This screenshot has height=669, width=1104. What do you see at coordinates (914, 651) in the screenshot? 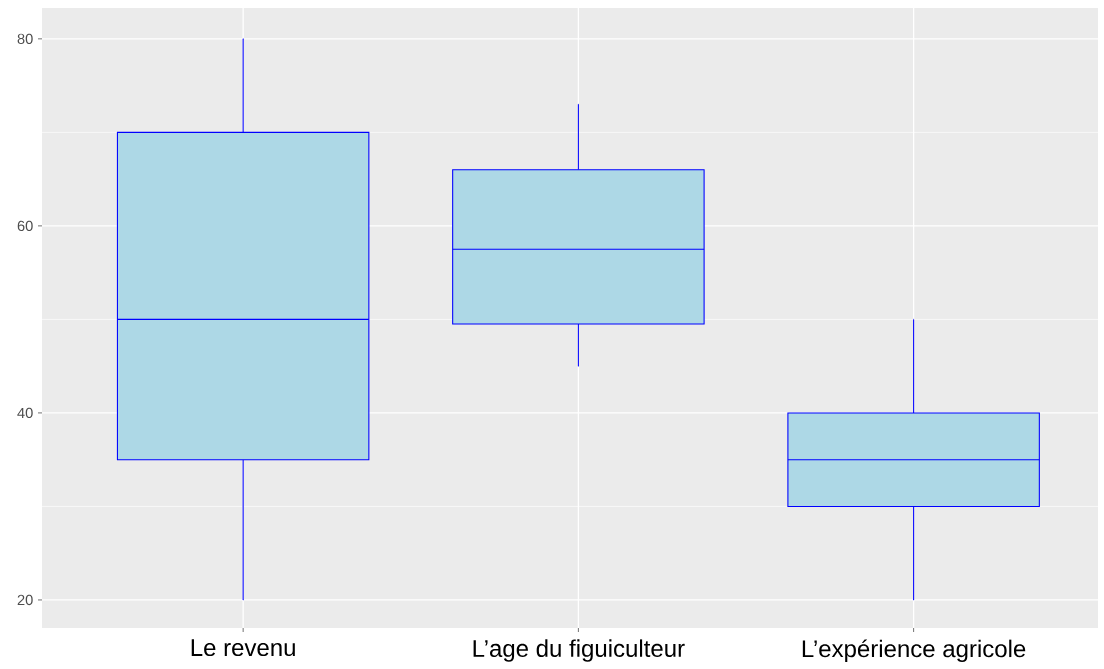
I see `x-tick-label: L’expérience agricole` at bounding box center [914, 651].